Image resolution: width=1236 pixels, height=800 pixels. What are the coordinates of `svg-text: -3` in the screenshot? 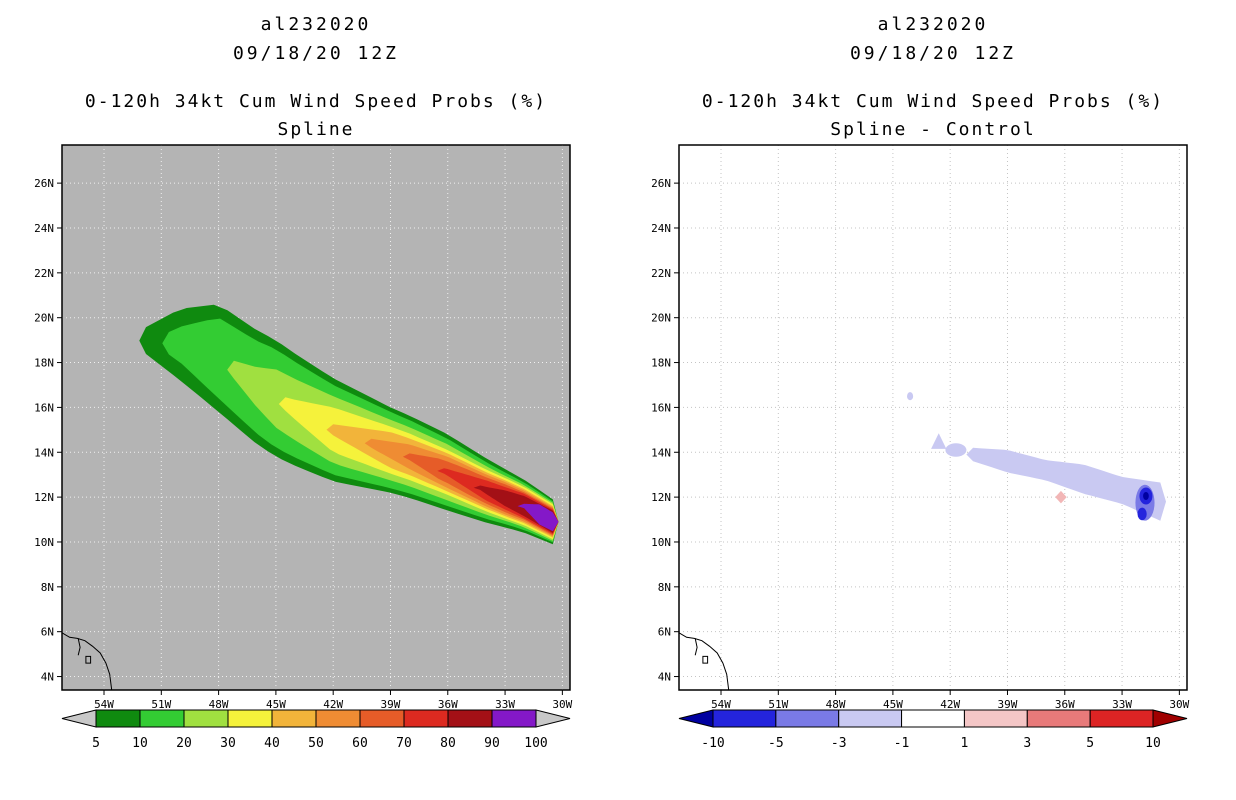 It's located at (839, 743).